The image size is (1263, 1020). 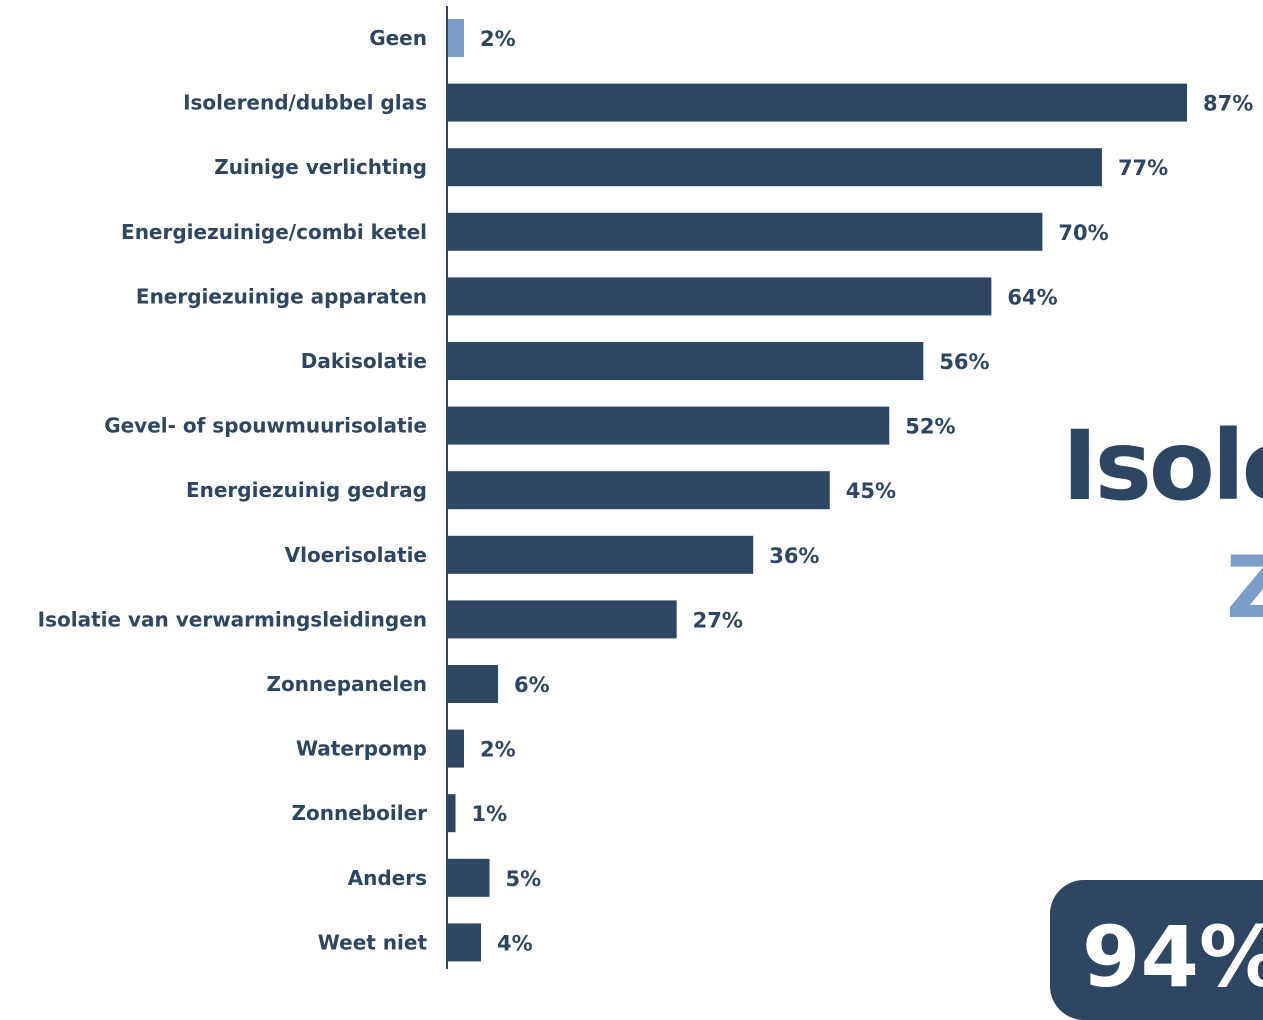 I want to click on stat-value: 94%, so click(x=1172, y=957).